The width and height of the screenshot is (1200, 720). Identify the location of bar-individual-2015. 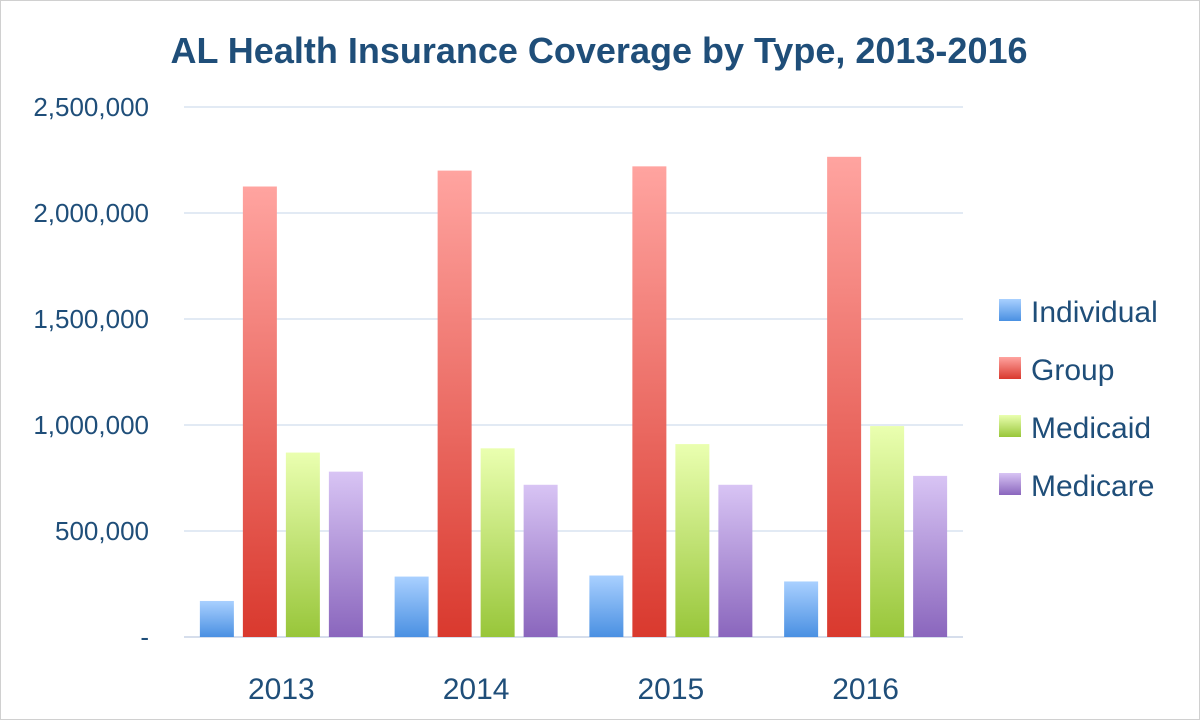
(606, 606).